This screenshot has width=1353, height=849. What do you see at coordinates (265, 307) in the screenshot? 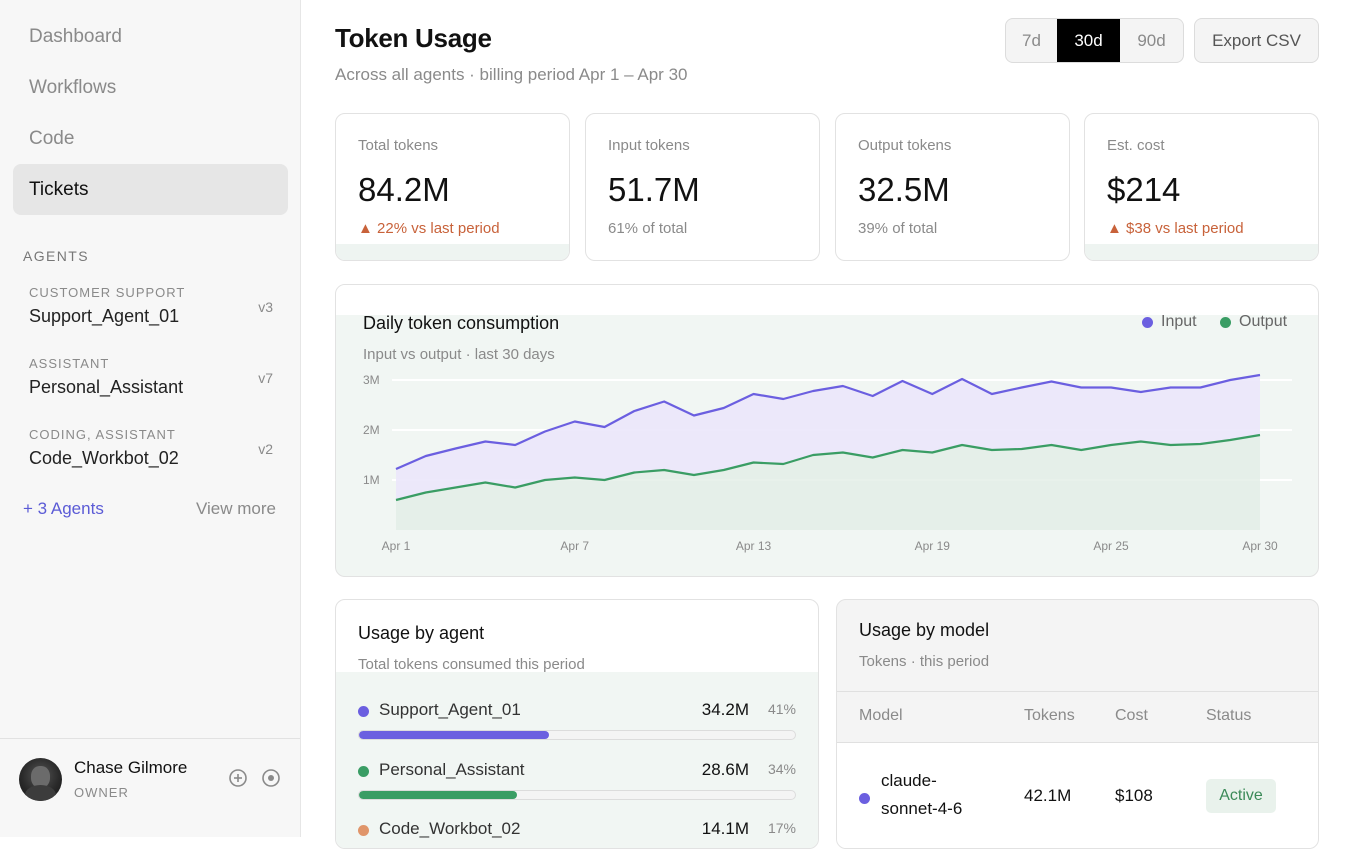
I see `agent-version: v3` at bounding box center [265, 307].